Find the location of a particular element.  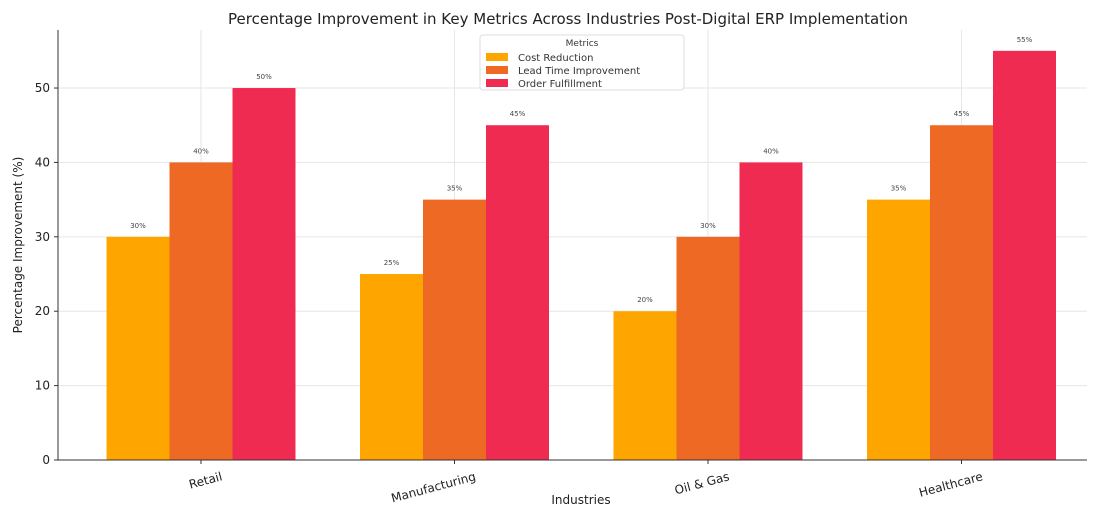

legend-title: Metrics is located at coordinates (582, 44).